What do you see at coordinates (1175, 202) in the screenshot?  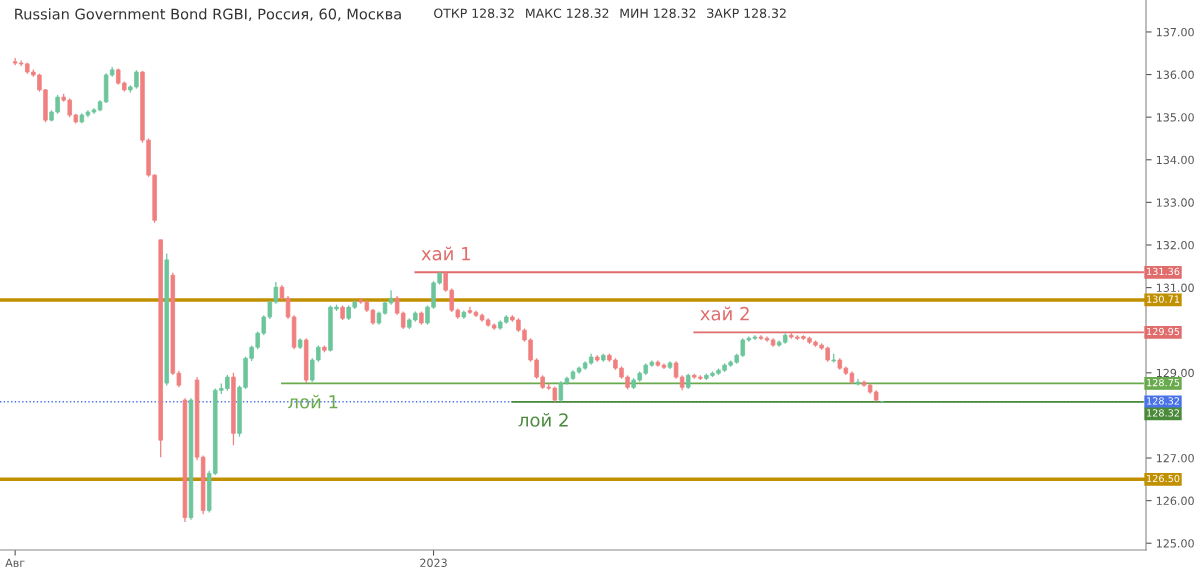 I see `y-tick-label: 133.00` at bounding box center [1175, 202].